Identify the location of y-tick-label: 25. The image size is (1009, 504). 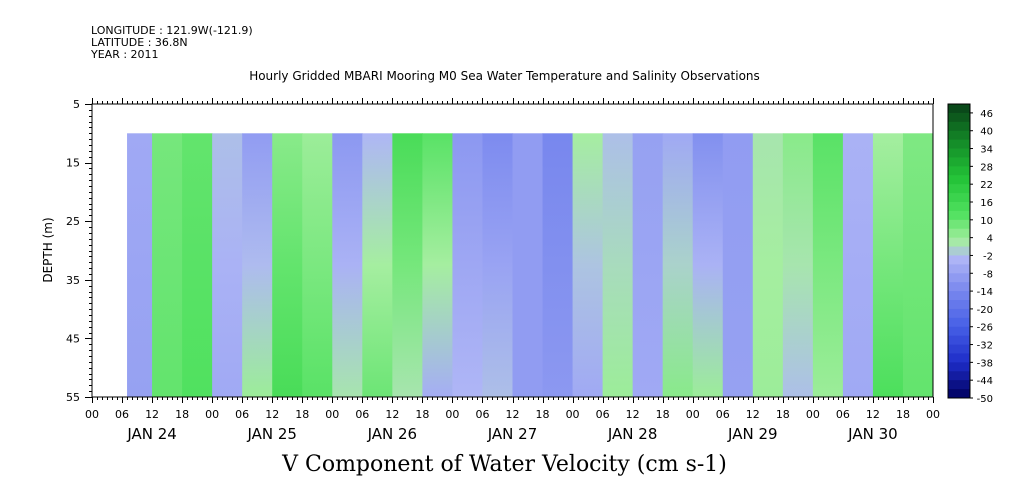
(73, 221).